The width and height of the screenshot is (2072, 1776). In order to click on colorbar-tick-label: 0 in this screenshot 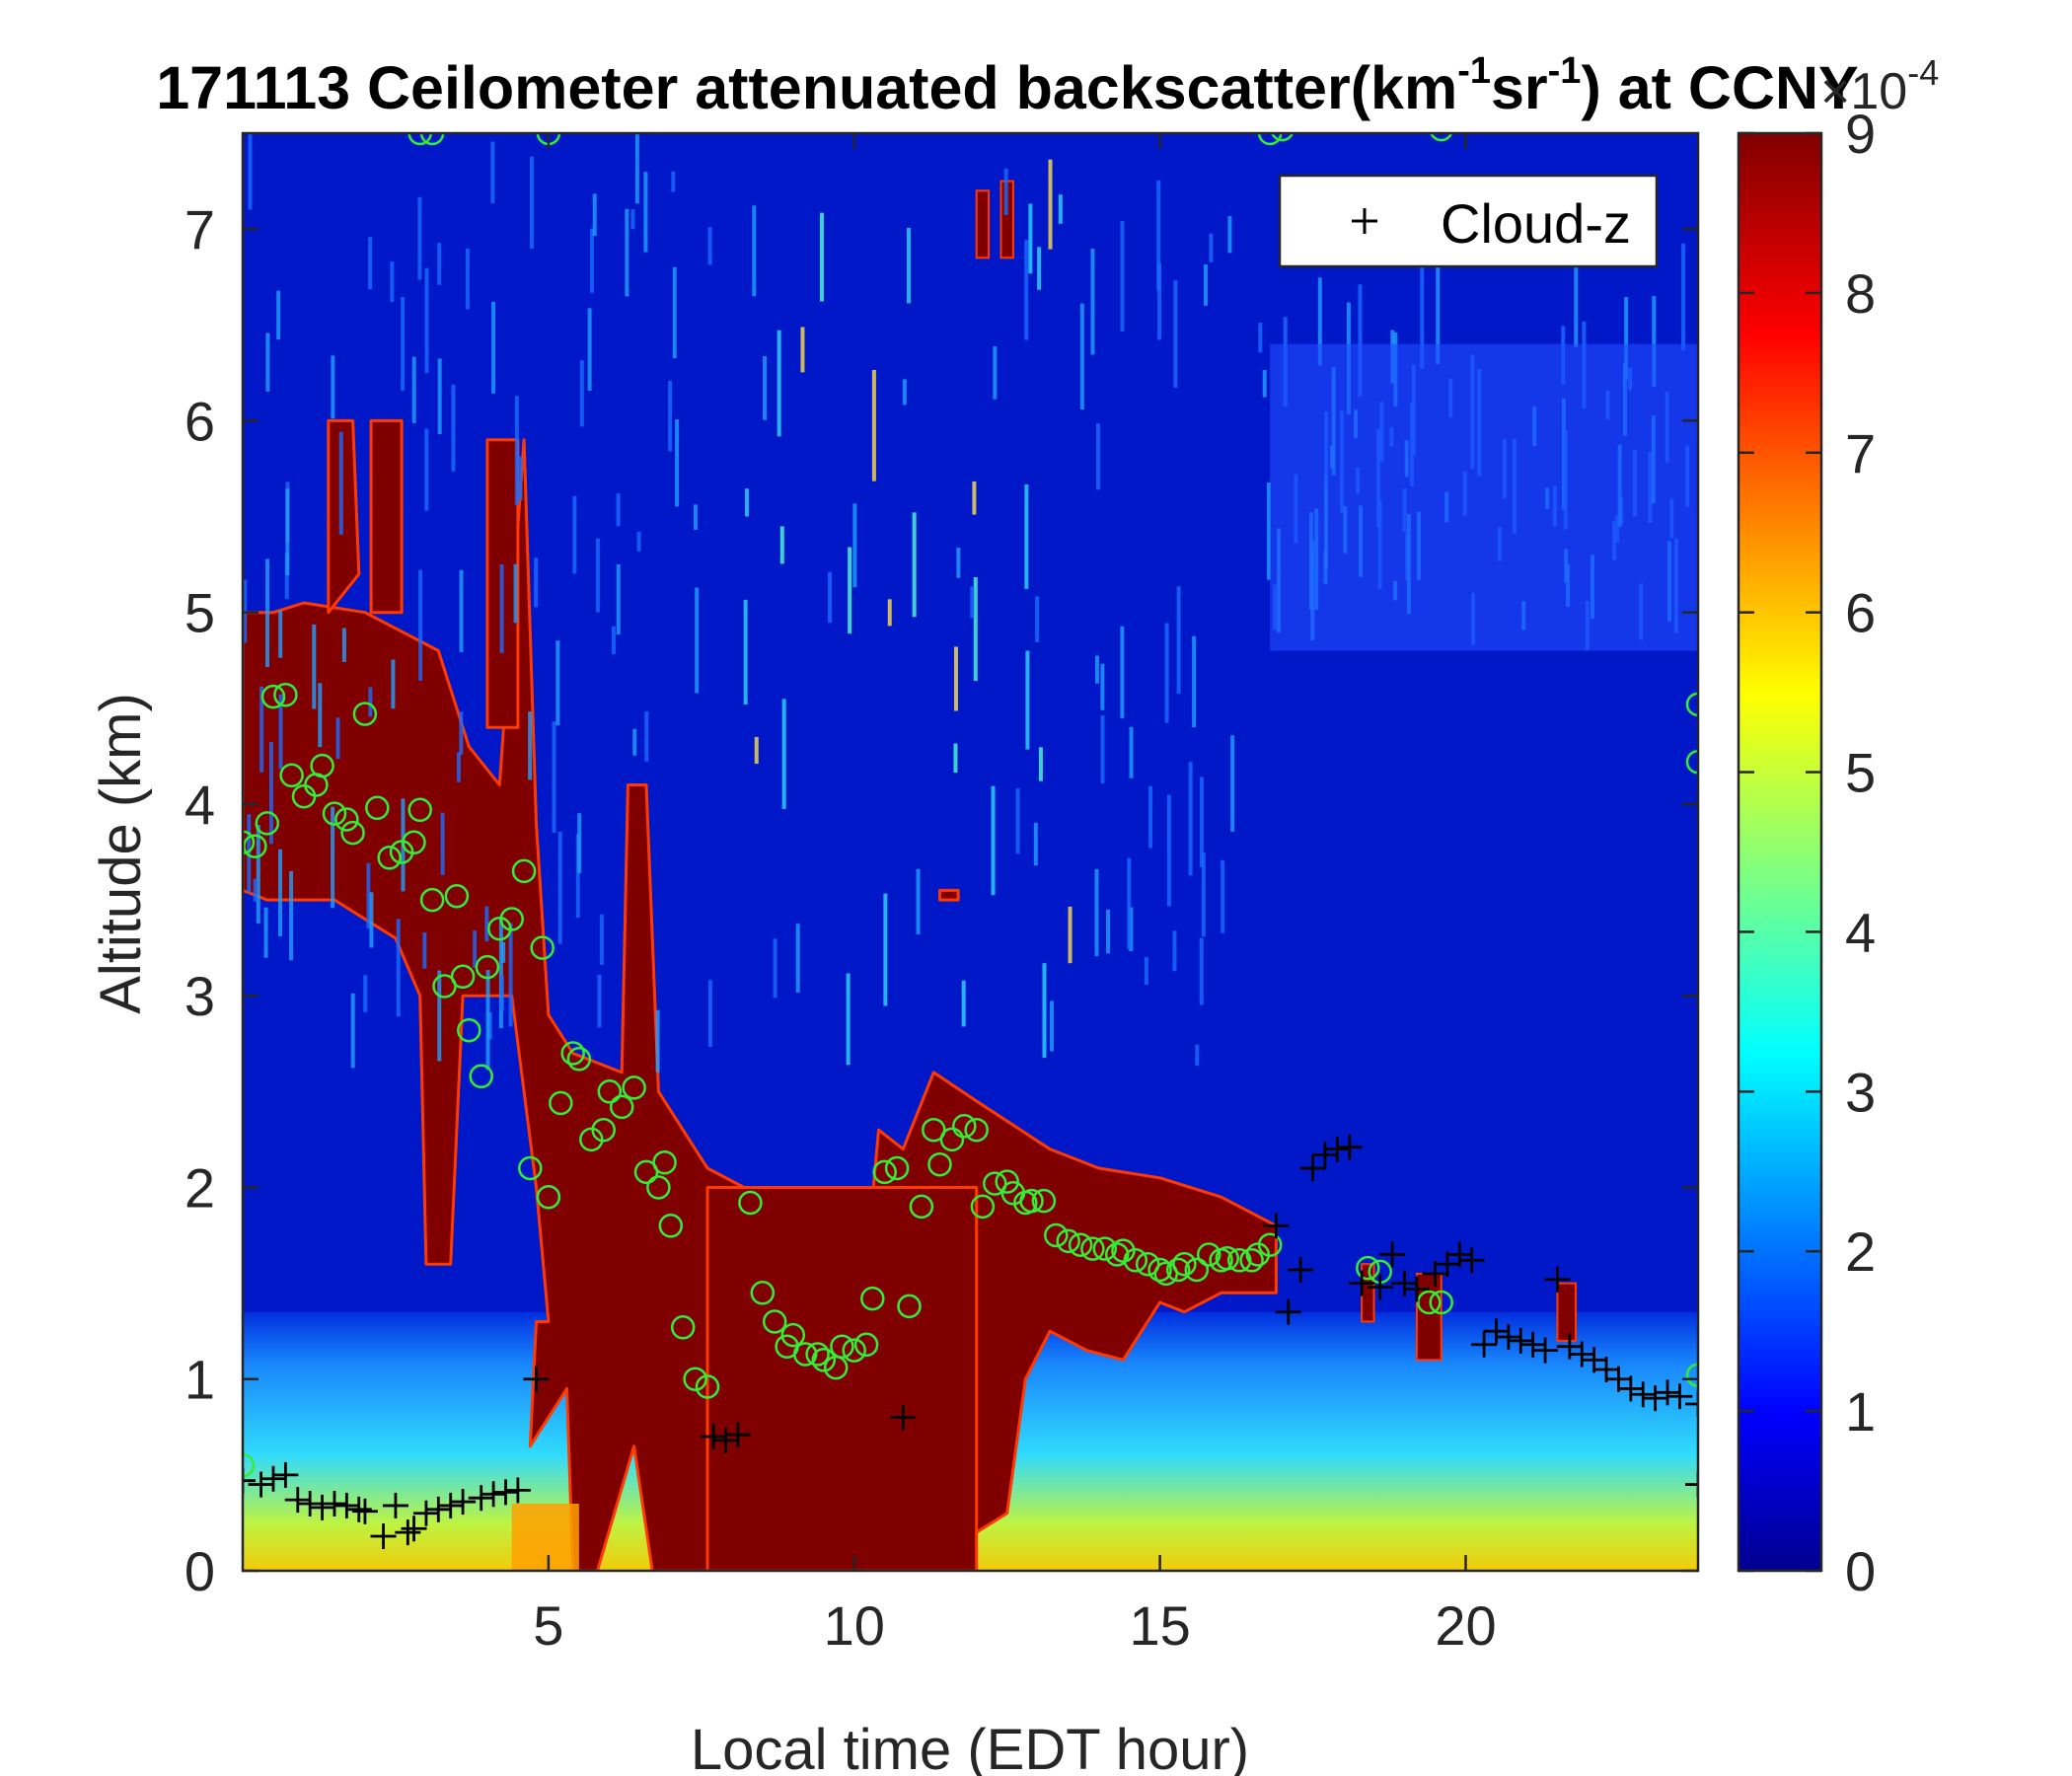, I will do `click(1861, 1571)`.